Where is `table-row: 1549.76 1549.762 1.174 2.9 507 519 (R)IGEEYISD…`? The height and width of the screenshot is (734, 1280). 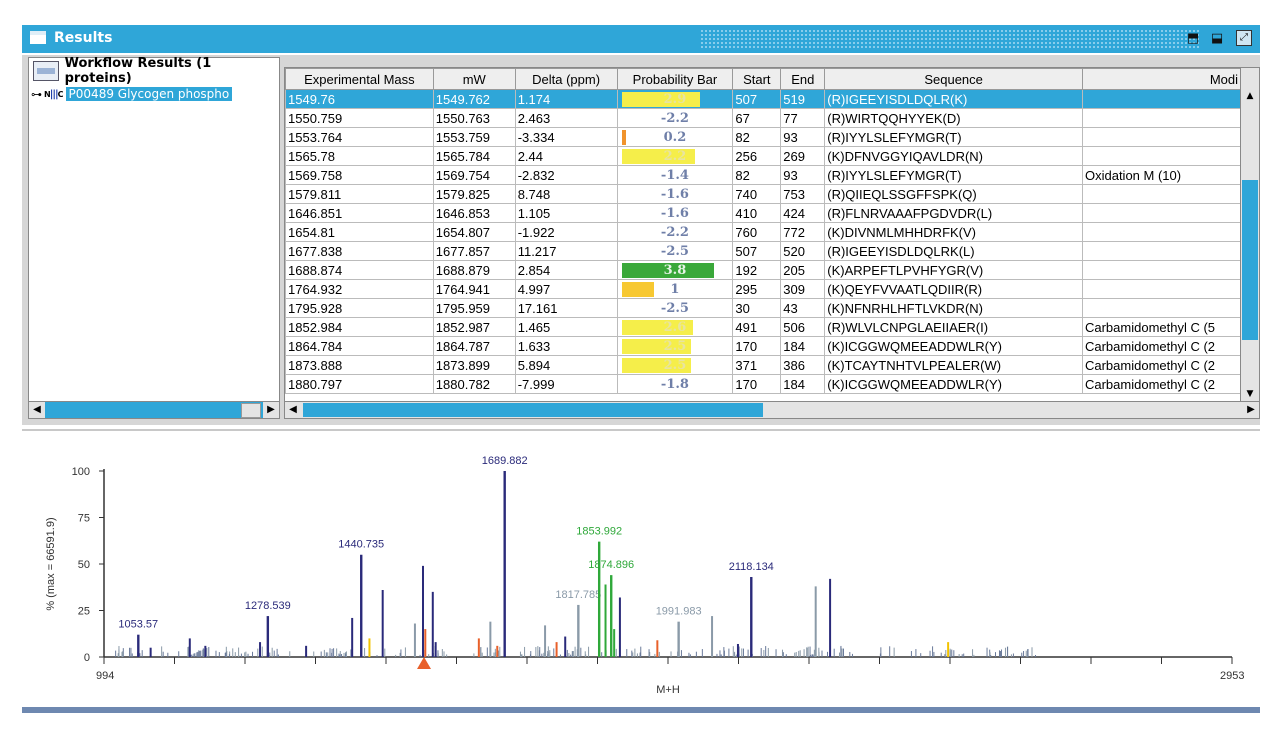
table-row: 1549.76 1549.762 1.174 2.9 507 519 (R)IGEEYISD… is located at coordinates (763, 99).